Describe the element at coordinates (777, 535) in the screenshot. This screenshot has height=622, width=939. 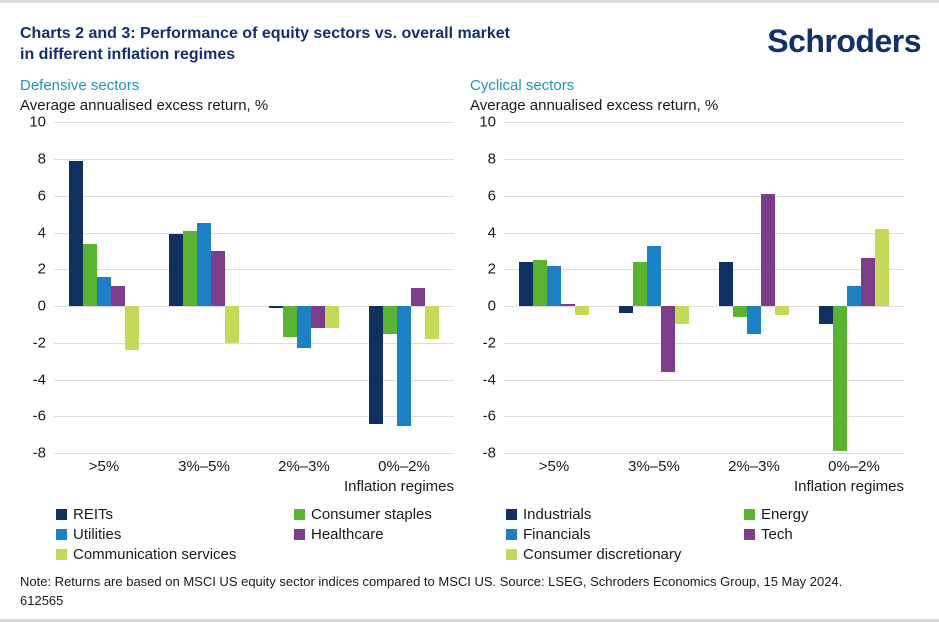
I see `legend-label-tech: Tech` at that location.